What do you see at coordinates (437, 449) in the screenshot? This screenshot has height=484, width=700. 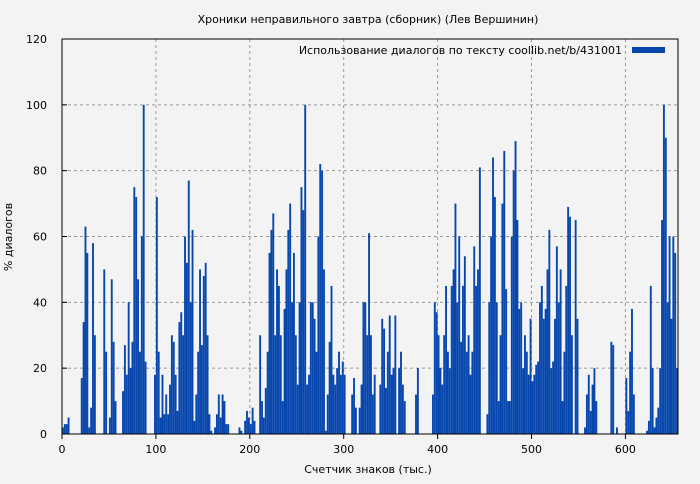 I see `x-tick-label: 400` at bounding box center [437, 449].